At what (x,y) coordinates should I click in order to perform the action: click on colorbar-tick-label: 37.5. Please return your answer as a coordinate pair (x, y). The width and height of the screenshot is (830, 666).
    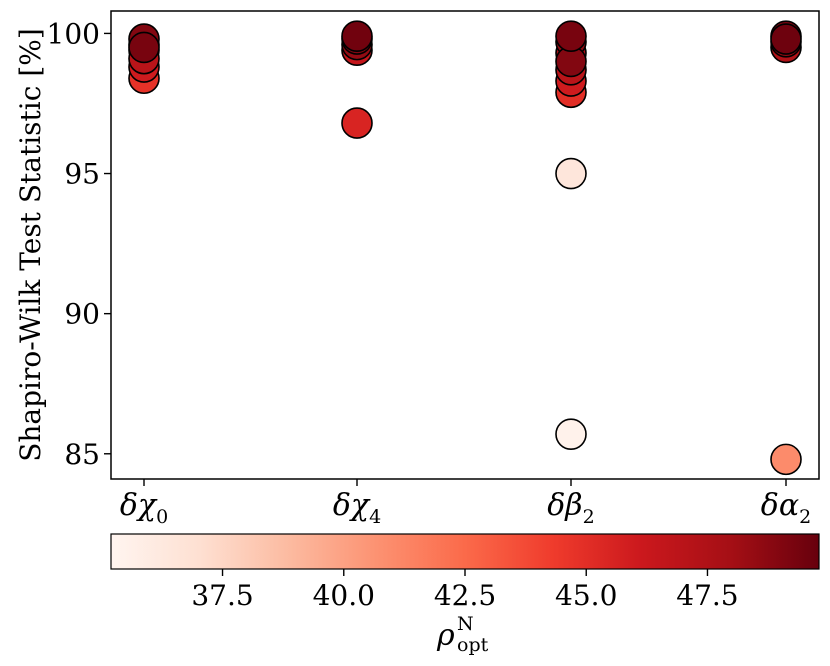
    Looking at the image, I should click on (222, 595).